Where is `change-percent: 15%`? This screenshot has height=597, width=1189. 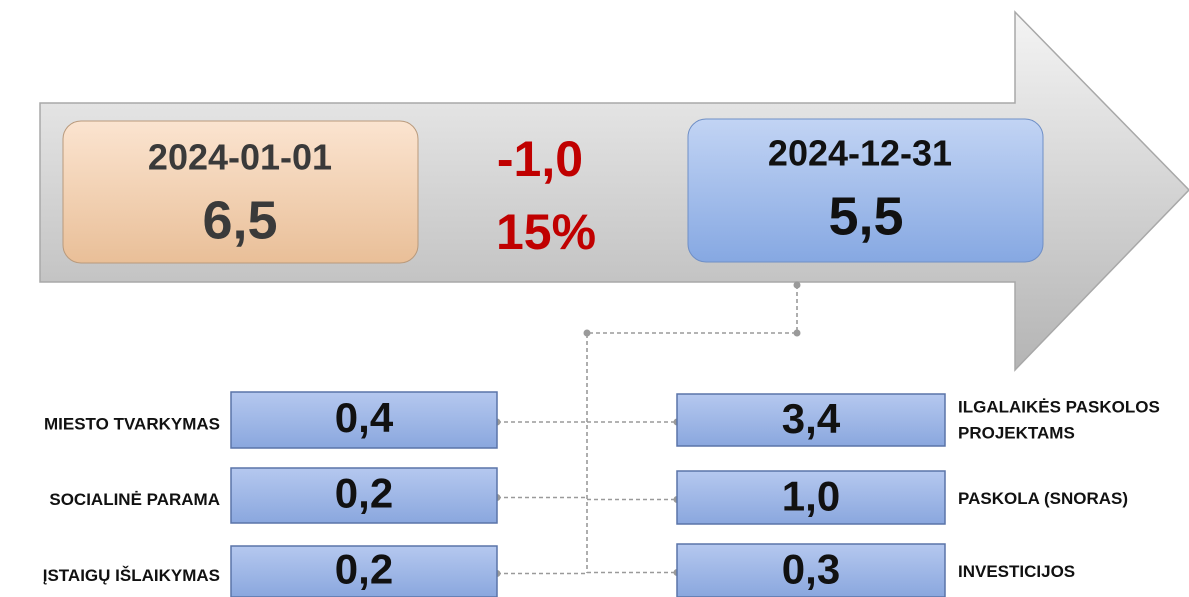
change-percent: 15% is located at coordinates (546, 232).